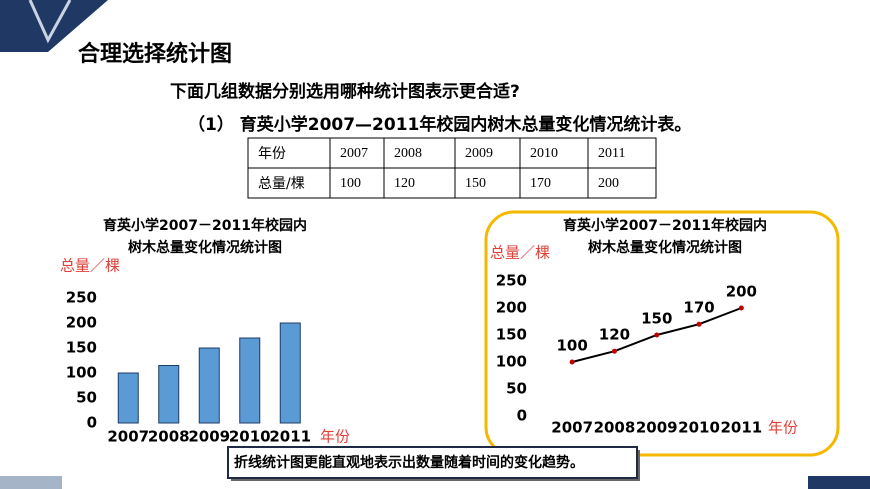  I want to click on table-cell: 2009, so click(479, 153).